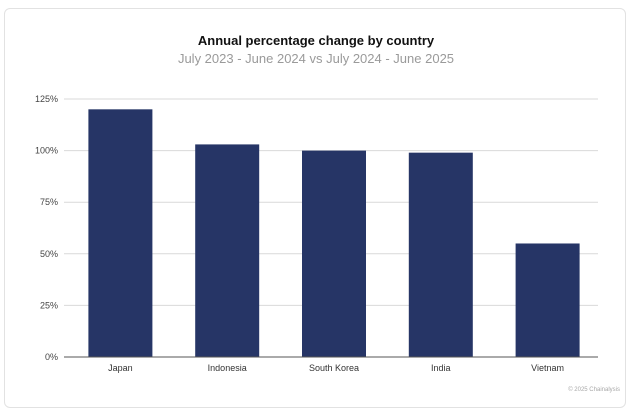 The image size is (632, 413). What do you see at coordinates (227, 250) in the screenshot?
I see `bar-indonesia` at bounding box center [227, 250].